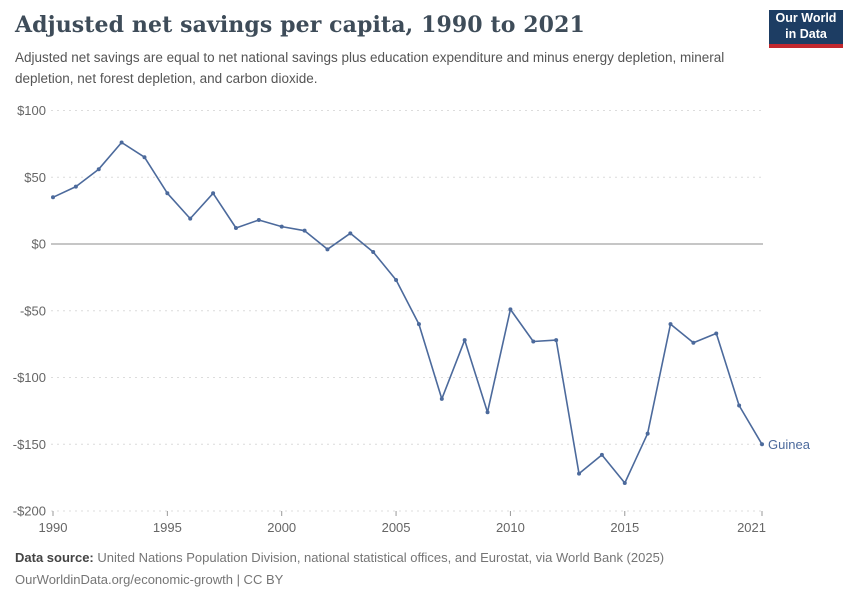  Describe the element at coordinates (31, 110) in the screenshot. I see `y-tick-label: $100` at that location.